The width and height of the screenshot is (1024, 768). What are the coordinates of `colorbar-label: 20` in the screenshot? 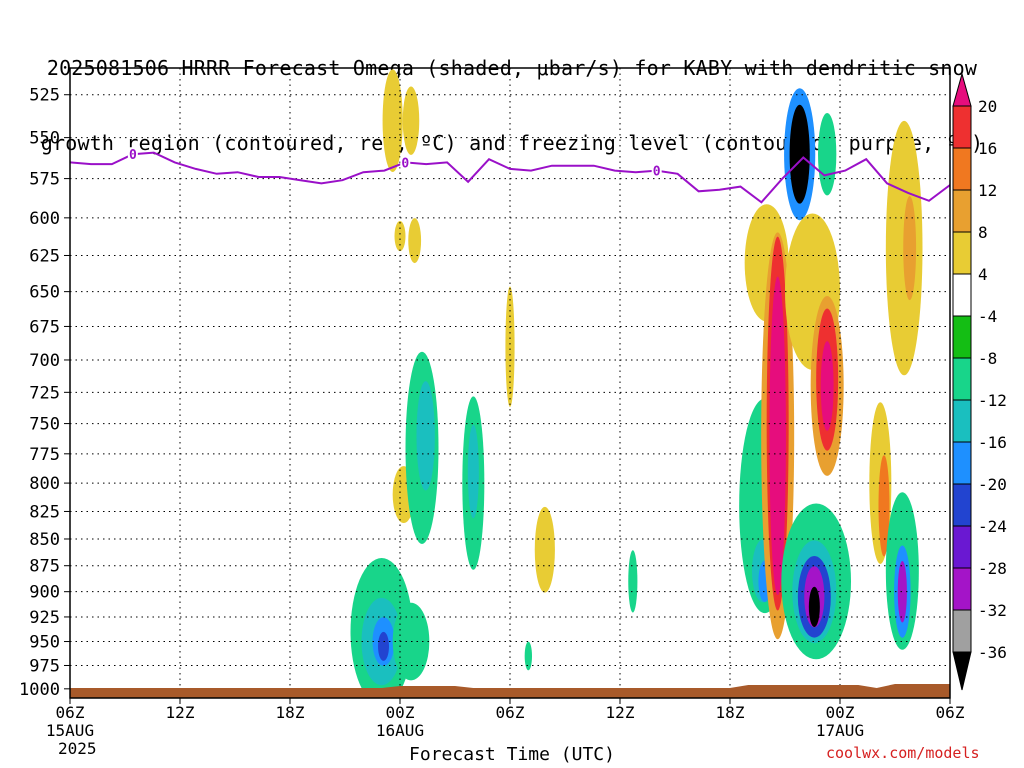 It's located at (987, 106).